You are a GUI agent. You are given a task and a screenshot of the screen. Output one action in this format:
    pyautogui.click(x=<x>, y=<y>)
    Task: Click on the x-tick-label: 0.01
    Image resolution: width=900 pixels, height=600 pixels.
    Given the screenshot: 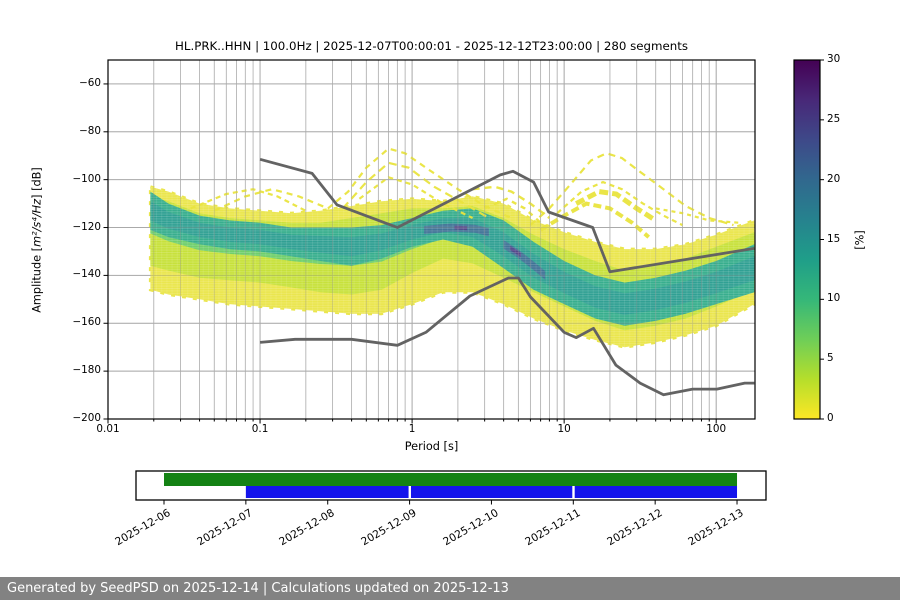 What is the action you would take?
    pyautogui.click(x=108, y=429)
    